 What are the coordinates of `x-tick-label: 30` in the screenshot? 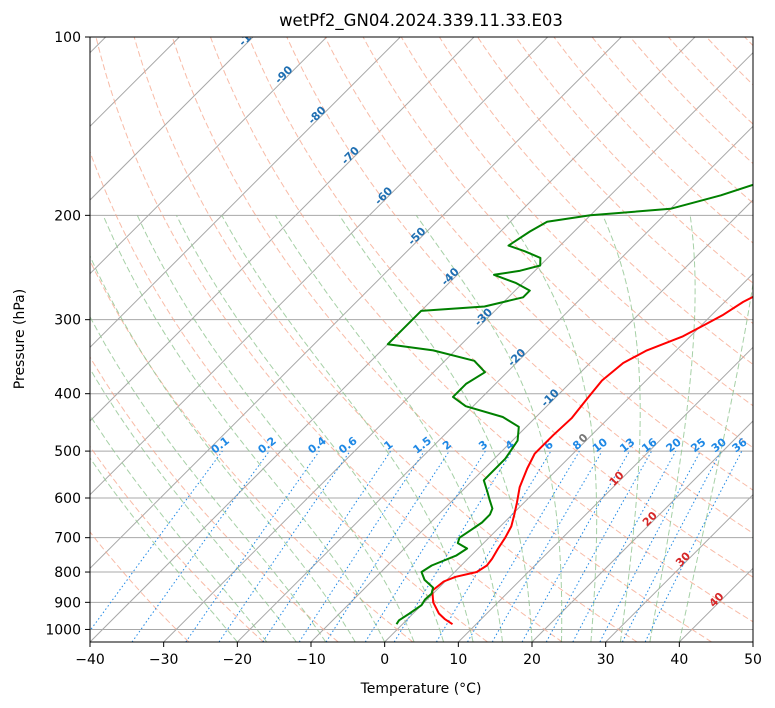 It's located at (606, 660).